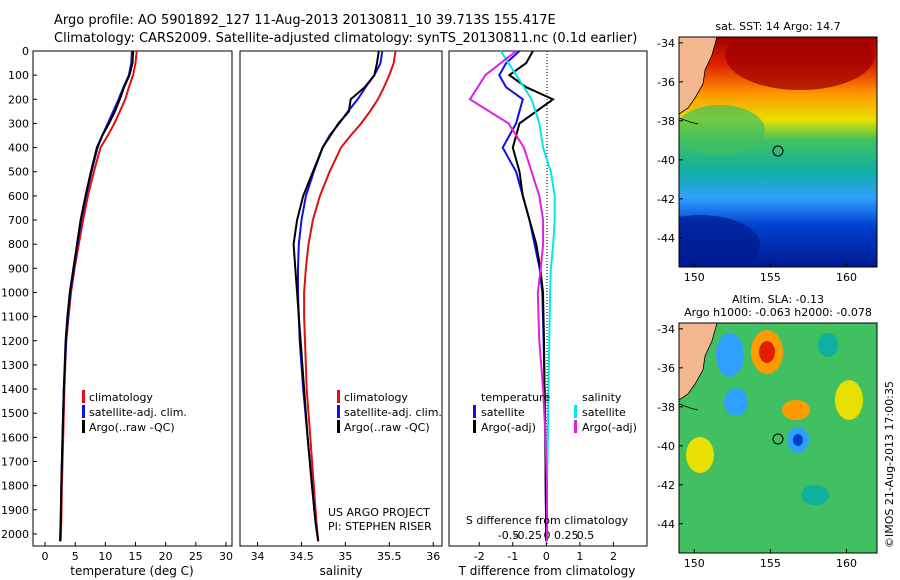  Describe the element at coordinates (387, 427) in the screenshot. I see `legend-argo: Argo(..raw -QC)` at that location.